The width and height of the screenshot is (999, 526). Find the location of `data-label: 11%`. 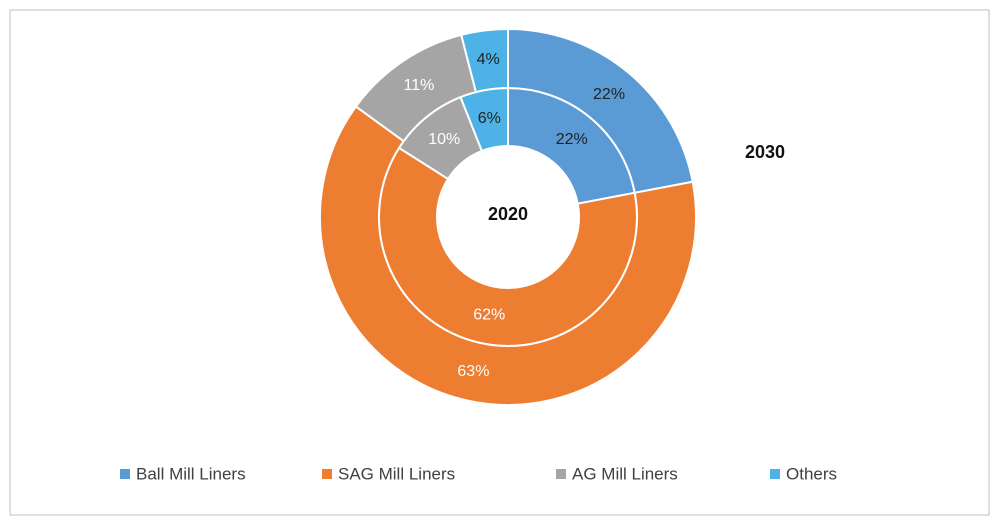

data-label: 11% is located at coordinates (418, 85).